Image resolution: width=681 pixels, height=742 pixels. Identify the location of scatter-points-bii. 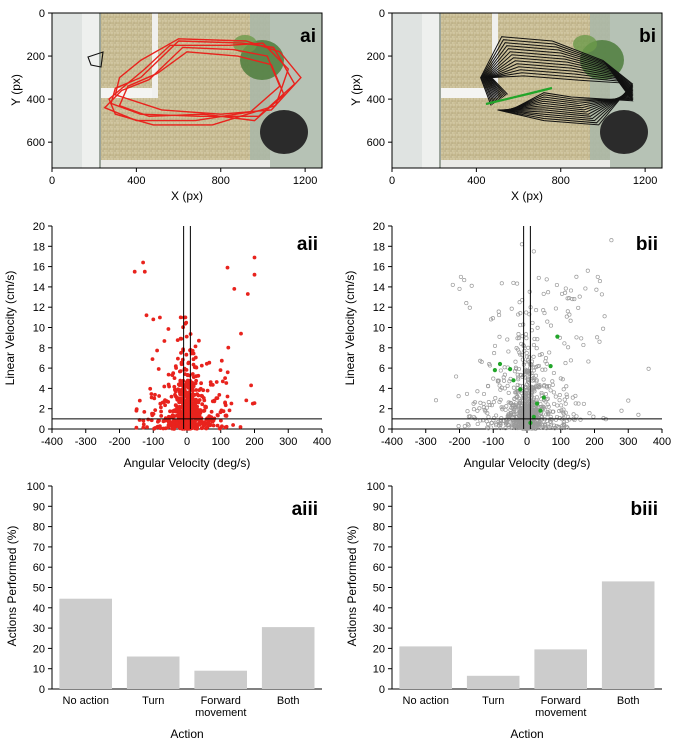
(542, 335).